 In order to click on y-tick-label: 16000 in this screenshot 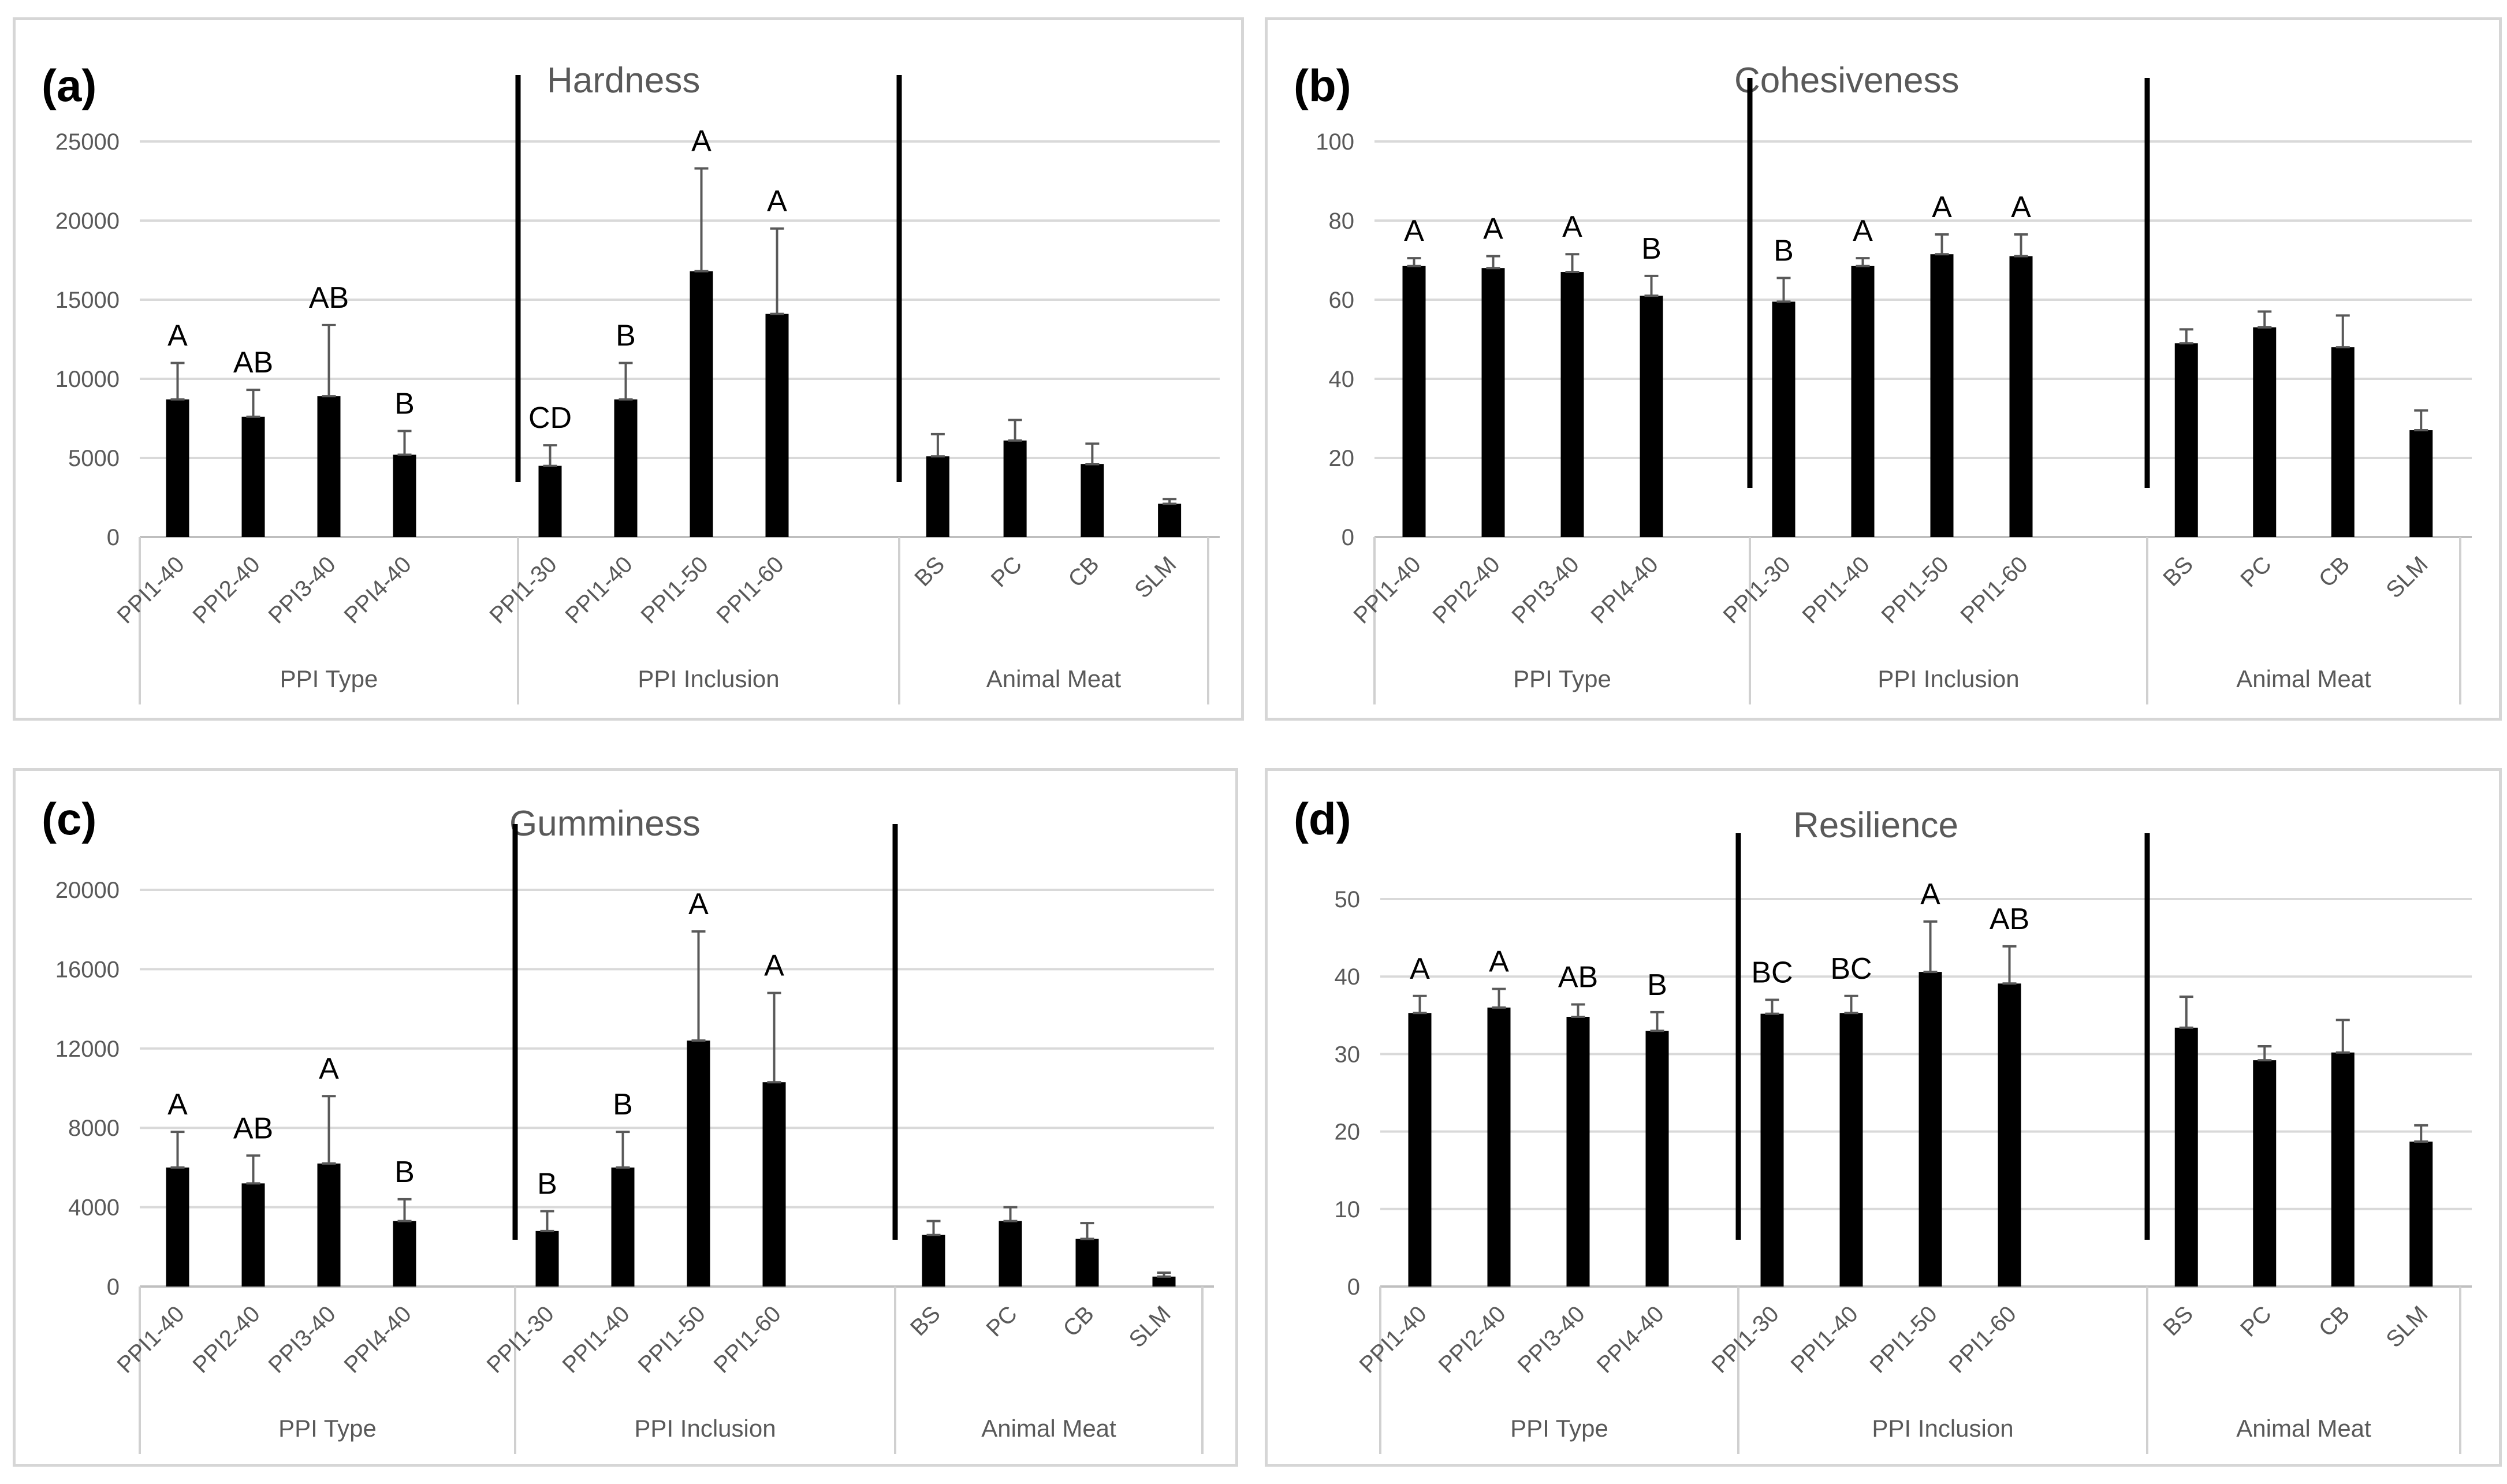, I will do `click(87, 969)`.